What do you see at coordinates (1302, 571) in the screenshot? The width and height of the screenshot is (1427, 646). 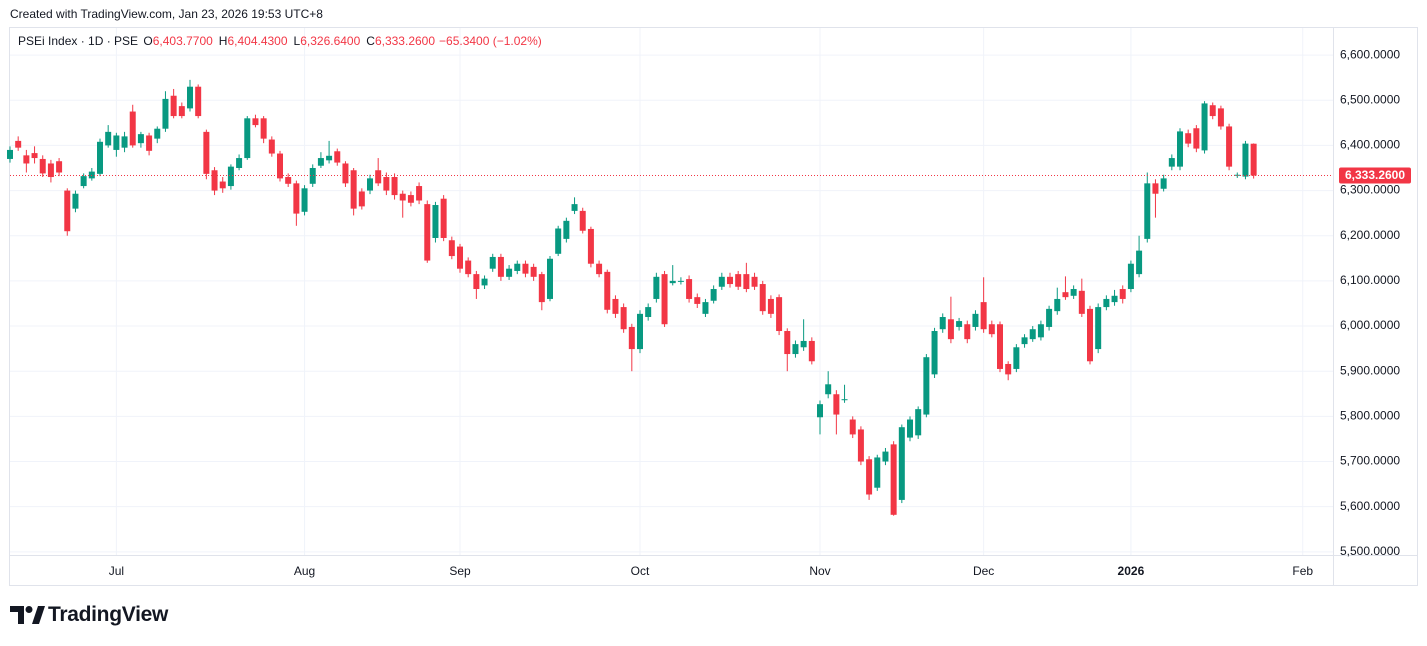 I see `x-tick-label: Feb` at bounding box center [1302, 571].